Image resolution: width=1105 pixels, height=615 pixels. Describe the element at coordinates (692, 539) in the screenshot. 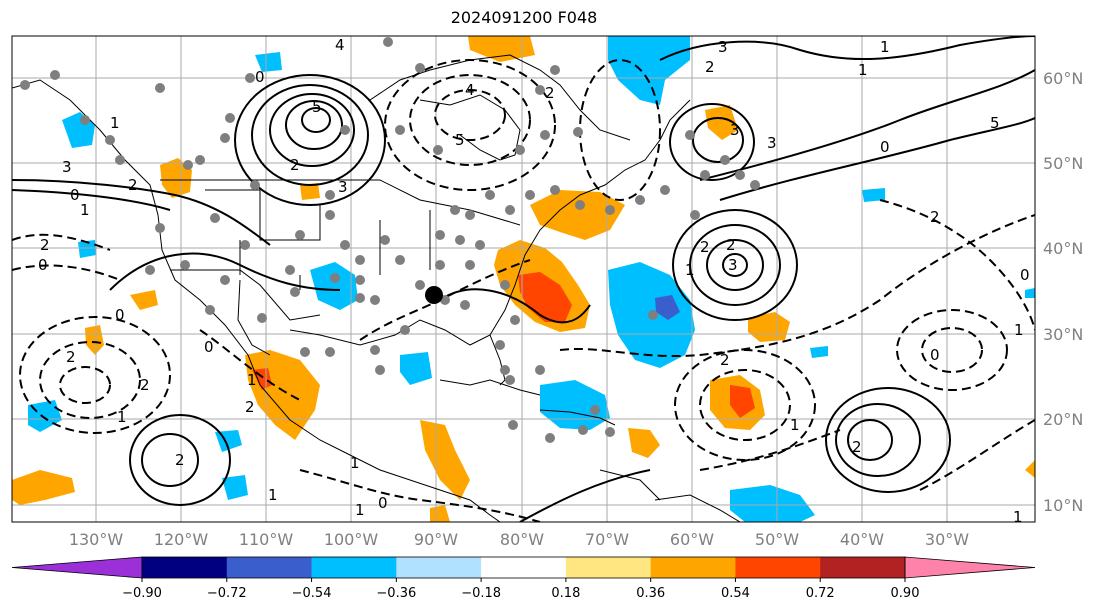

I see `lon-tick-label: 60°W` at that location.